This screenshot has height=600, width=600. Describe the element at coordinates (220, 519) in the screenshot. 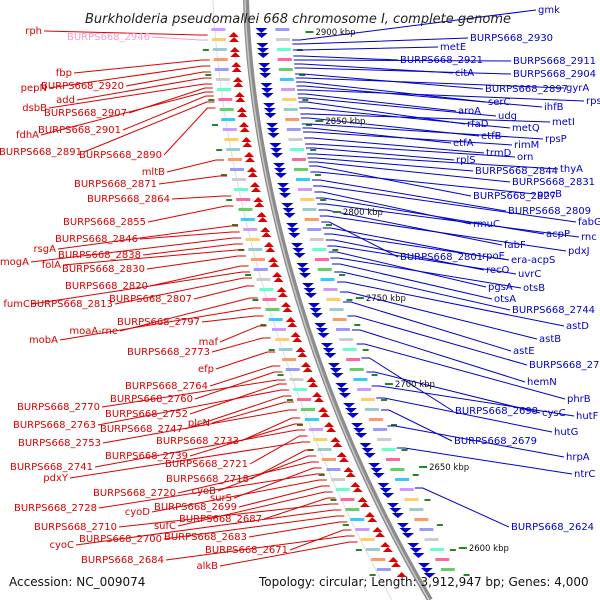

I see `reverse-gene-label: BURPS668_2687` at that location.